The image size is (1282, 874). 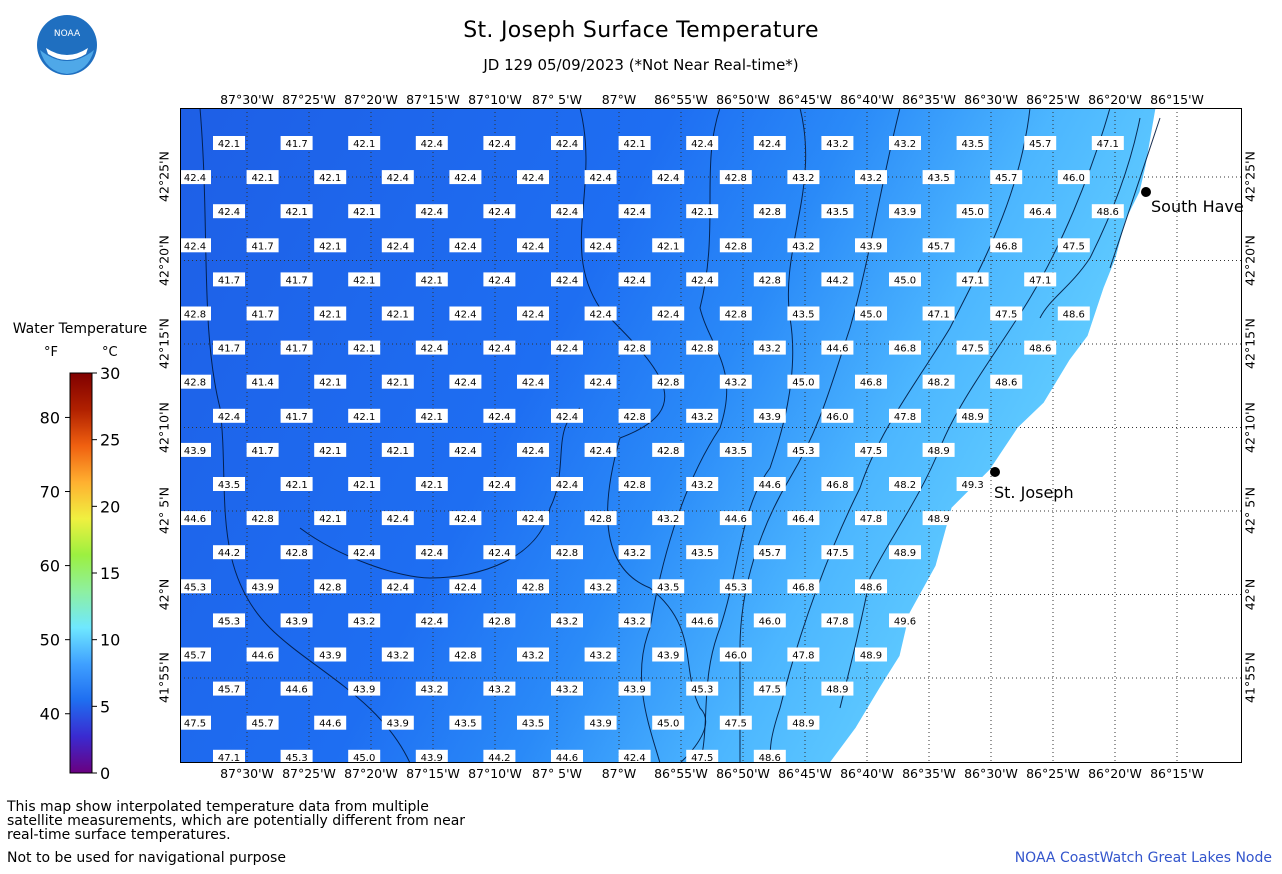 What do you see at coordinates (105, 706) in the screenshot?
I see `legend-c-tick-label: 5` at bounding box center [105, 706].